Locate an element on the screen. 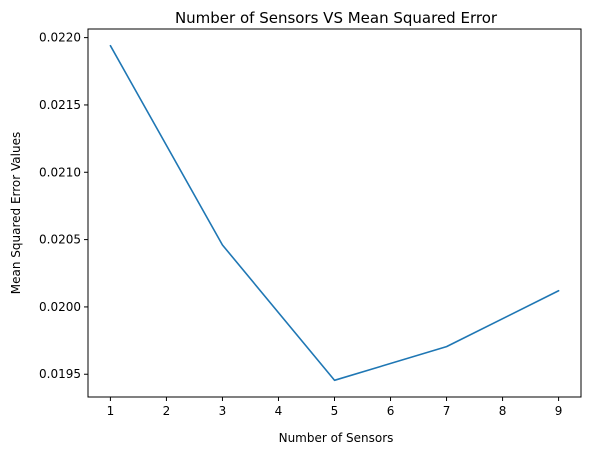 Image resolution: width=593 pixels, height=455 pixels. x-tick-label: 3 is located at coordinates (223, 411).